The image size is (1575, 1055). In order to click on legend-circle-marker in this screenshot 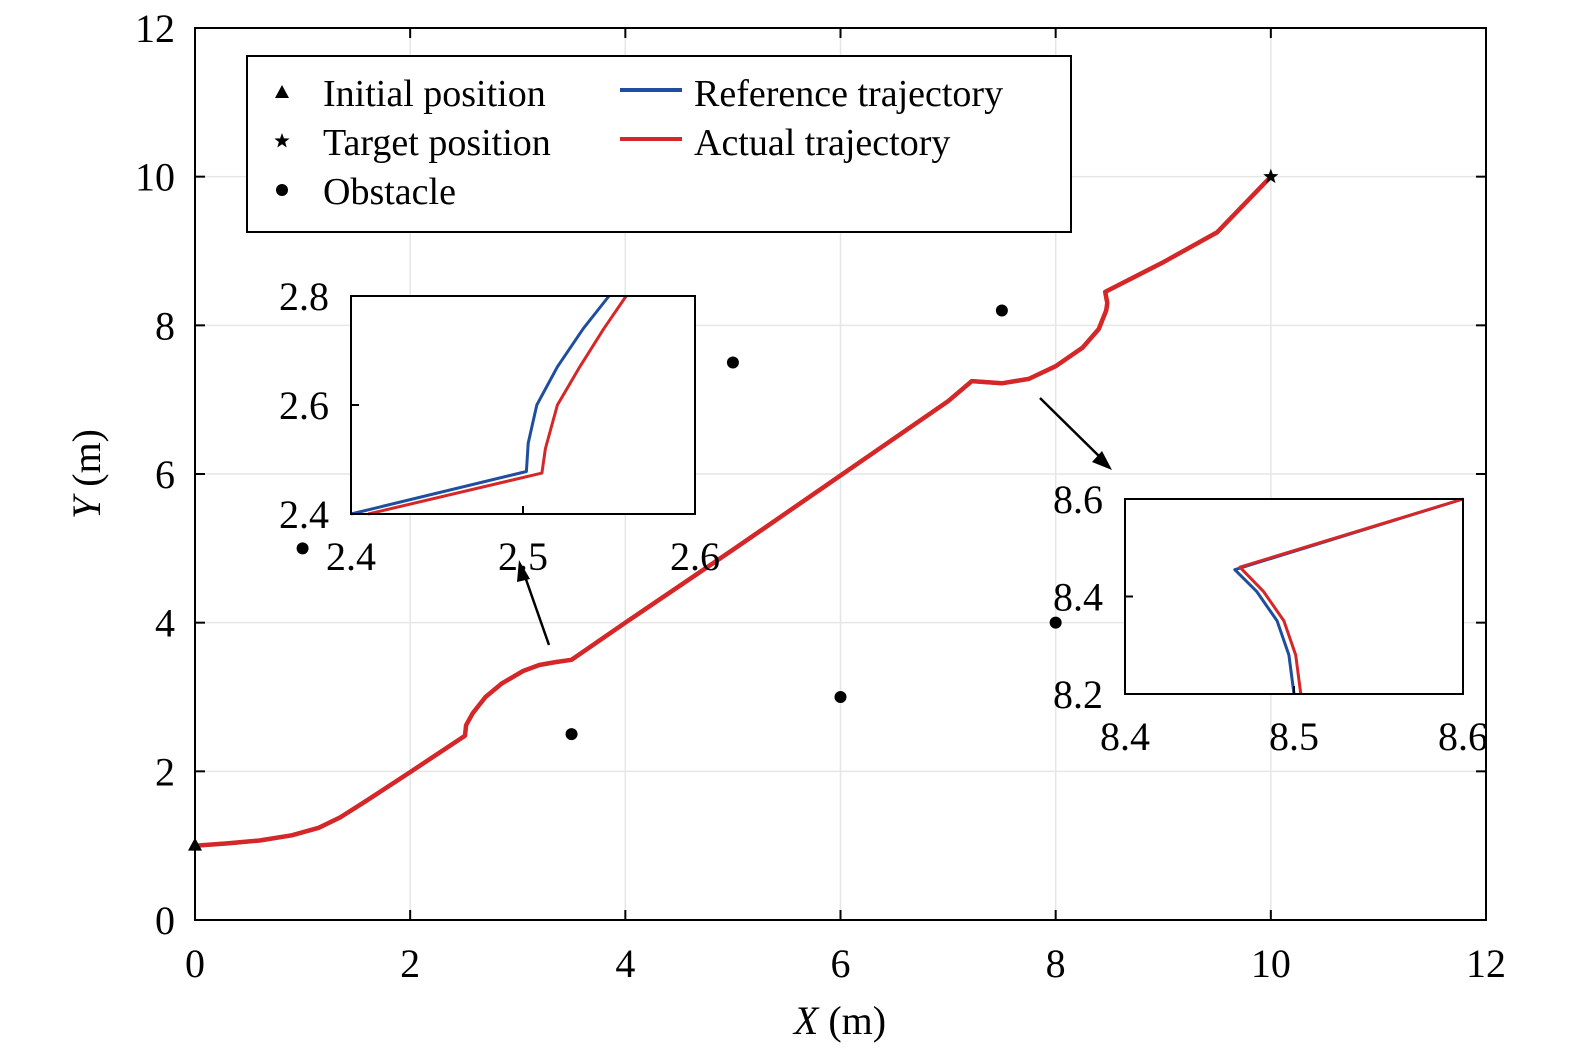, I will do `click(282, 190)`.